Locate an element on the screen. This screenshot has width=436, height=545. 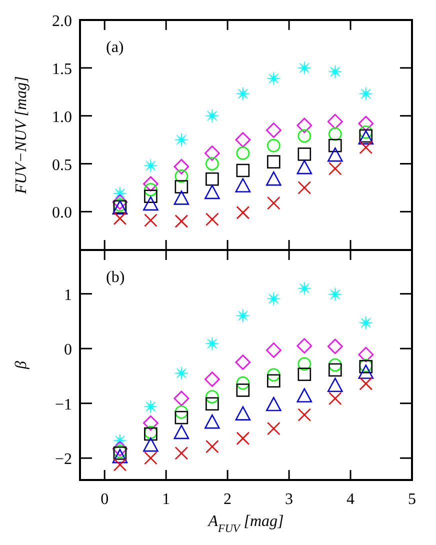
y-tick-label: −1 is located at coordinates (63, 405).